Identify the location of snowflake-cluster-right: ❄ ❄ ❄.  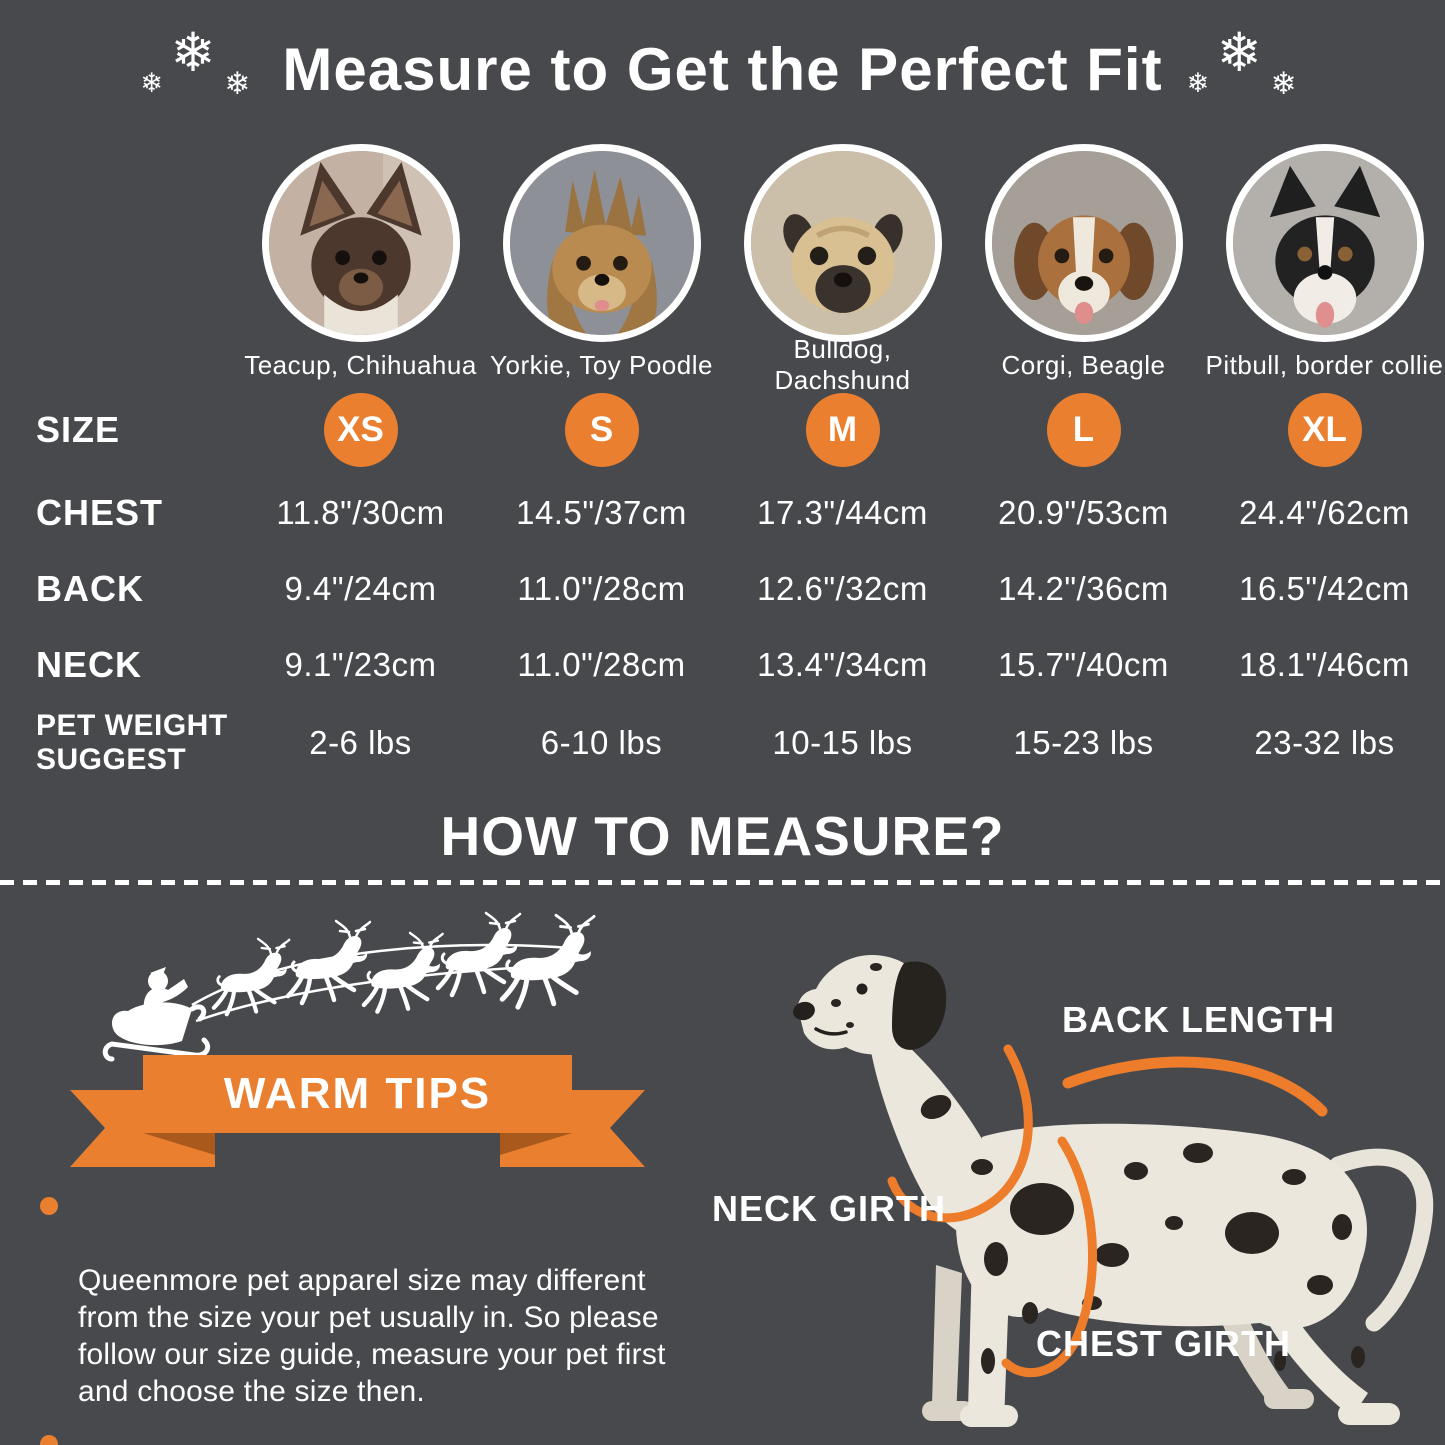
(1246, 70).